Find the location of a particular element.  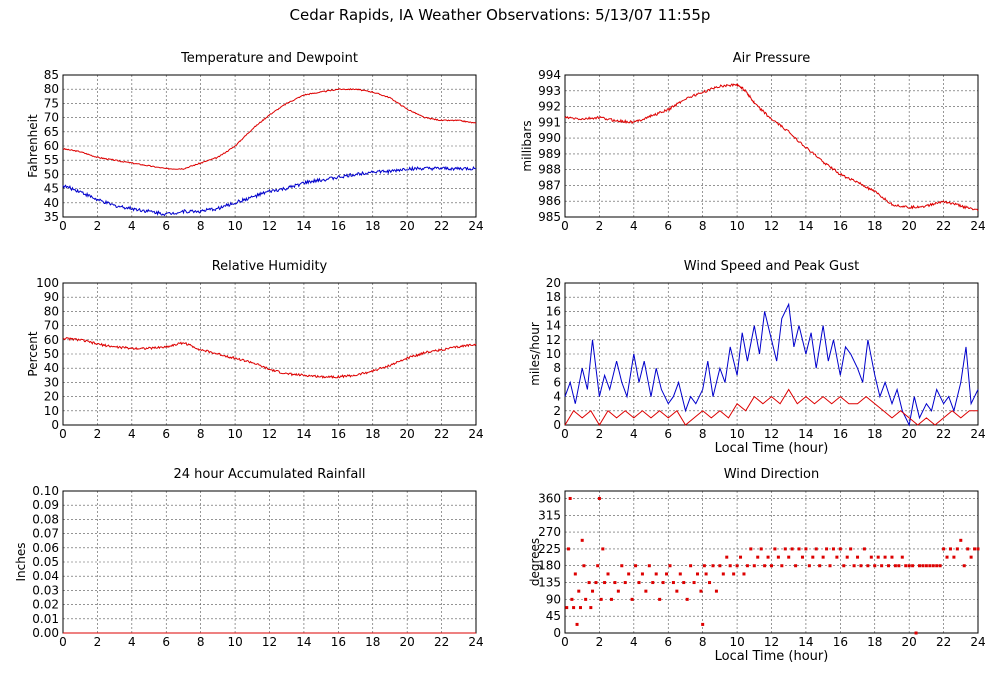

y-tick-label: 75 is located at coordinates (51, 103).